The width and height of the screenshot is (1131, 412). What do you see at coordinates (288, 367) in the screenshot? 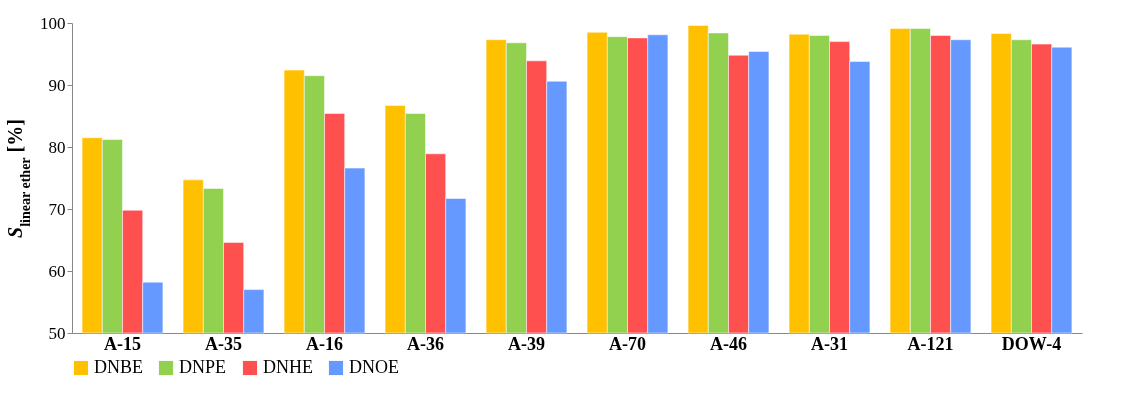
I see `legend-label: DNHE` at bounding box center [288, 367].